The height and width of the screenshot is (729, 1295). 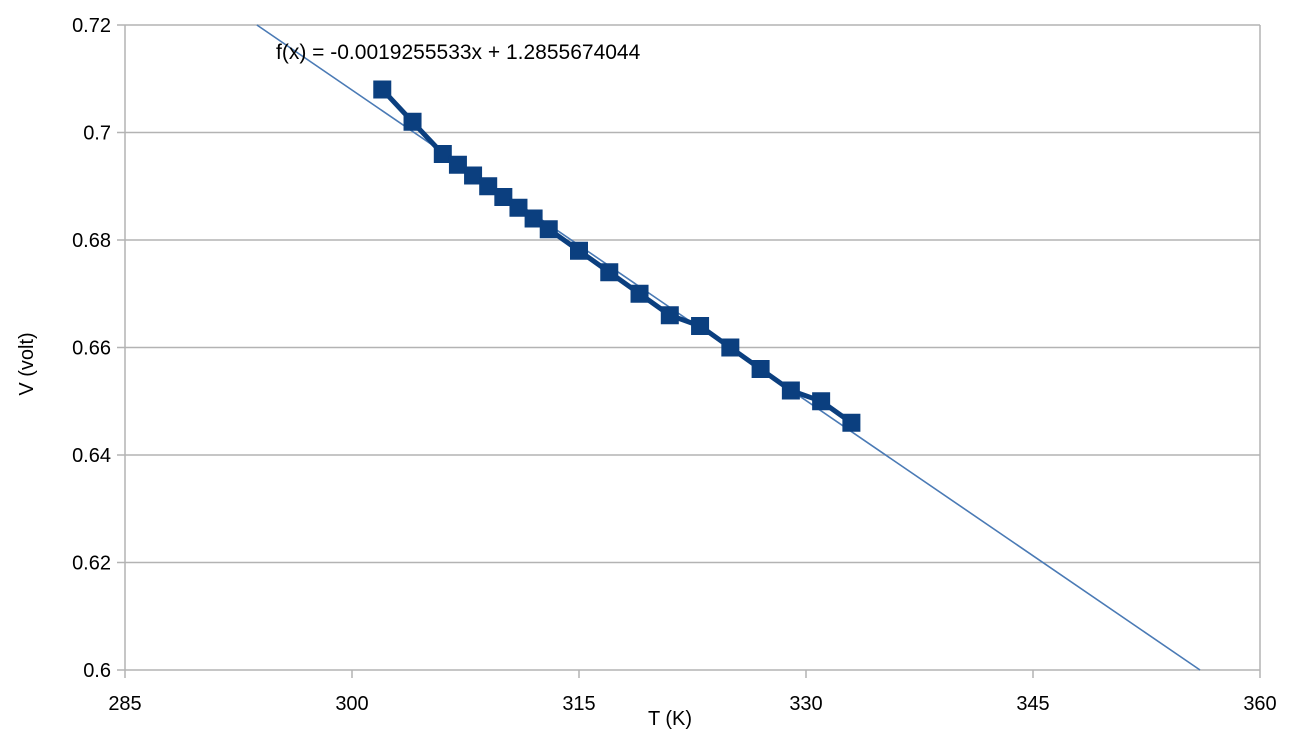 I want to click on y-tick-label: 0.7, so click(x=97, y=134).